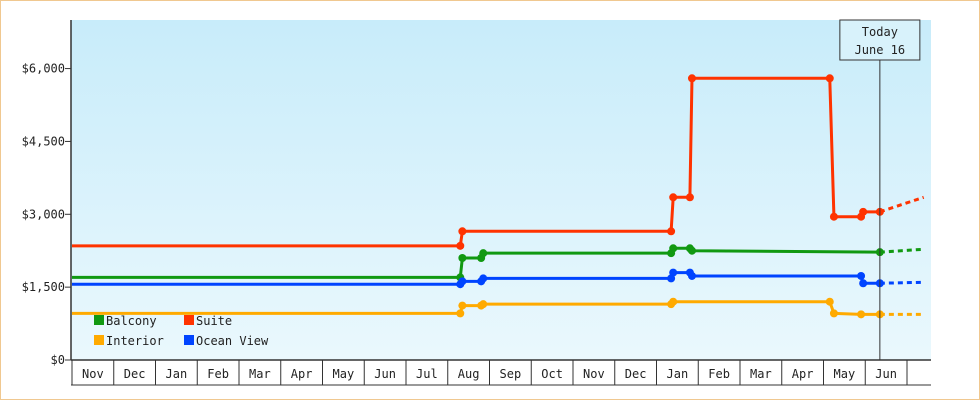 This screenshot has width=980, height=400. I want to click on today-box, so click(880, 40).